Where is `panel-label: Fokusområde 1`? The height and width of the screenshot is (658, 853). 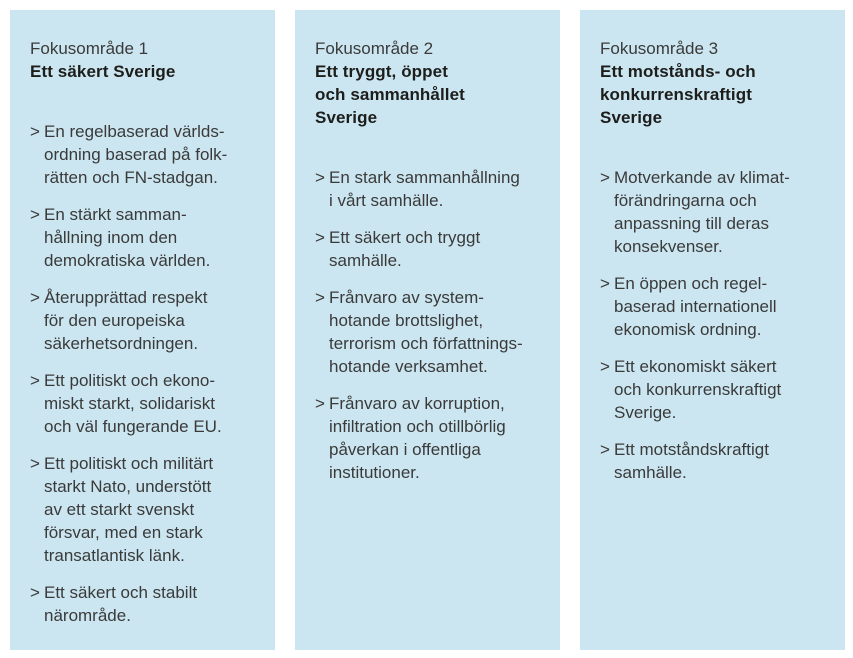
panel-label: Fokusområde 1 is located at coordinates (89, 48).